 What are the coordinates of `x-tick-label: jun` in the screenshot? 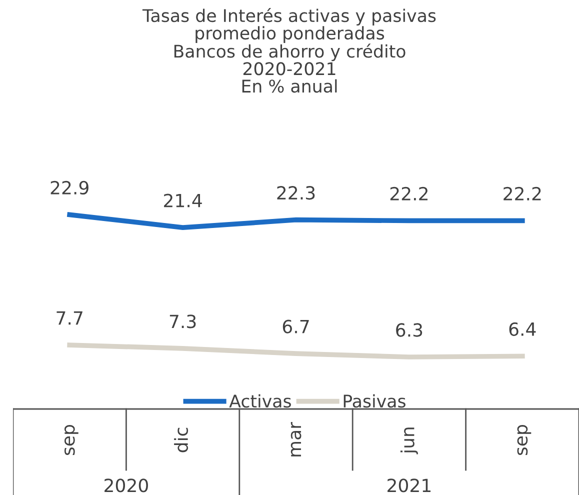 It's located at (409, 441).